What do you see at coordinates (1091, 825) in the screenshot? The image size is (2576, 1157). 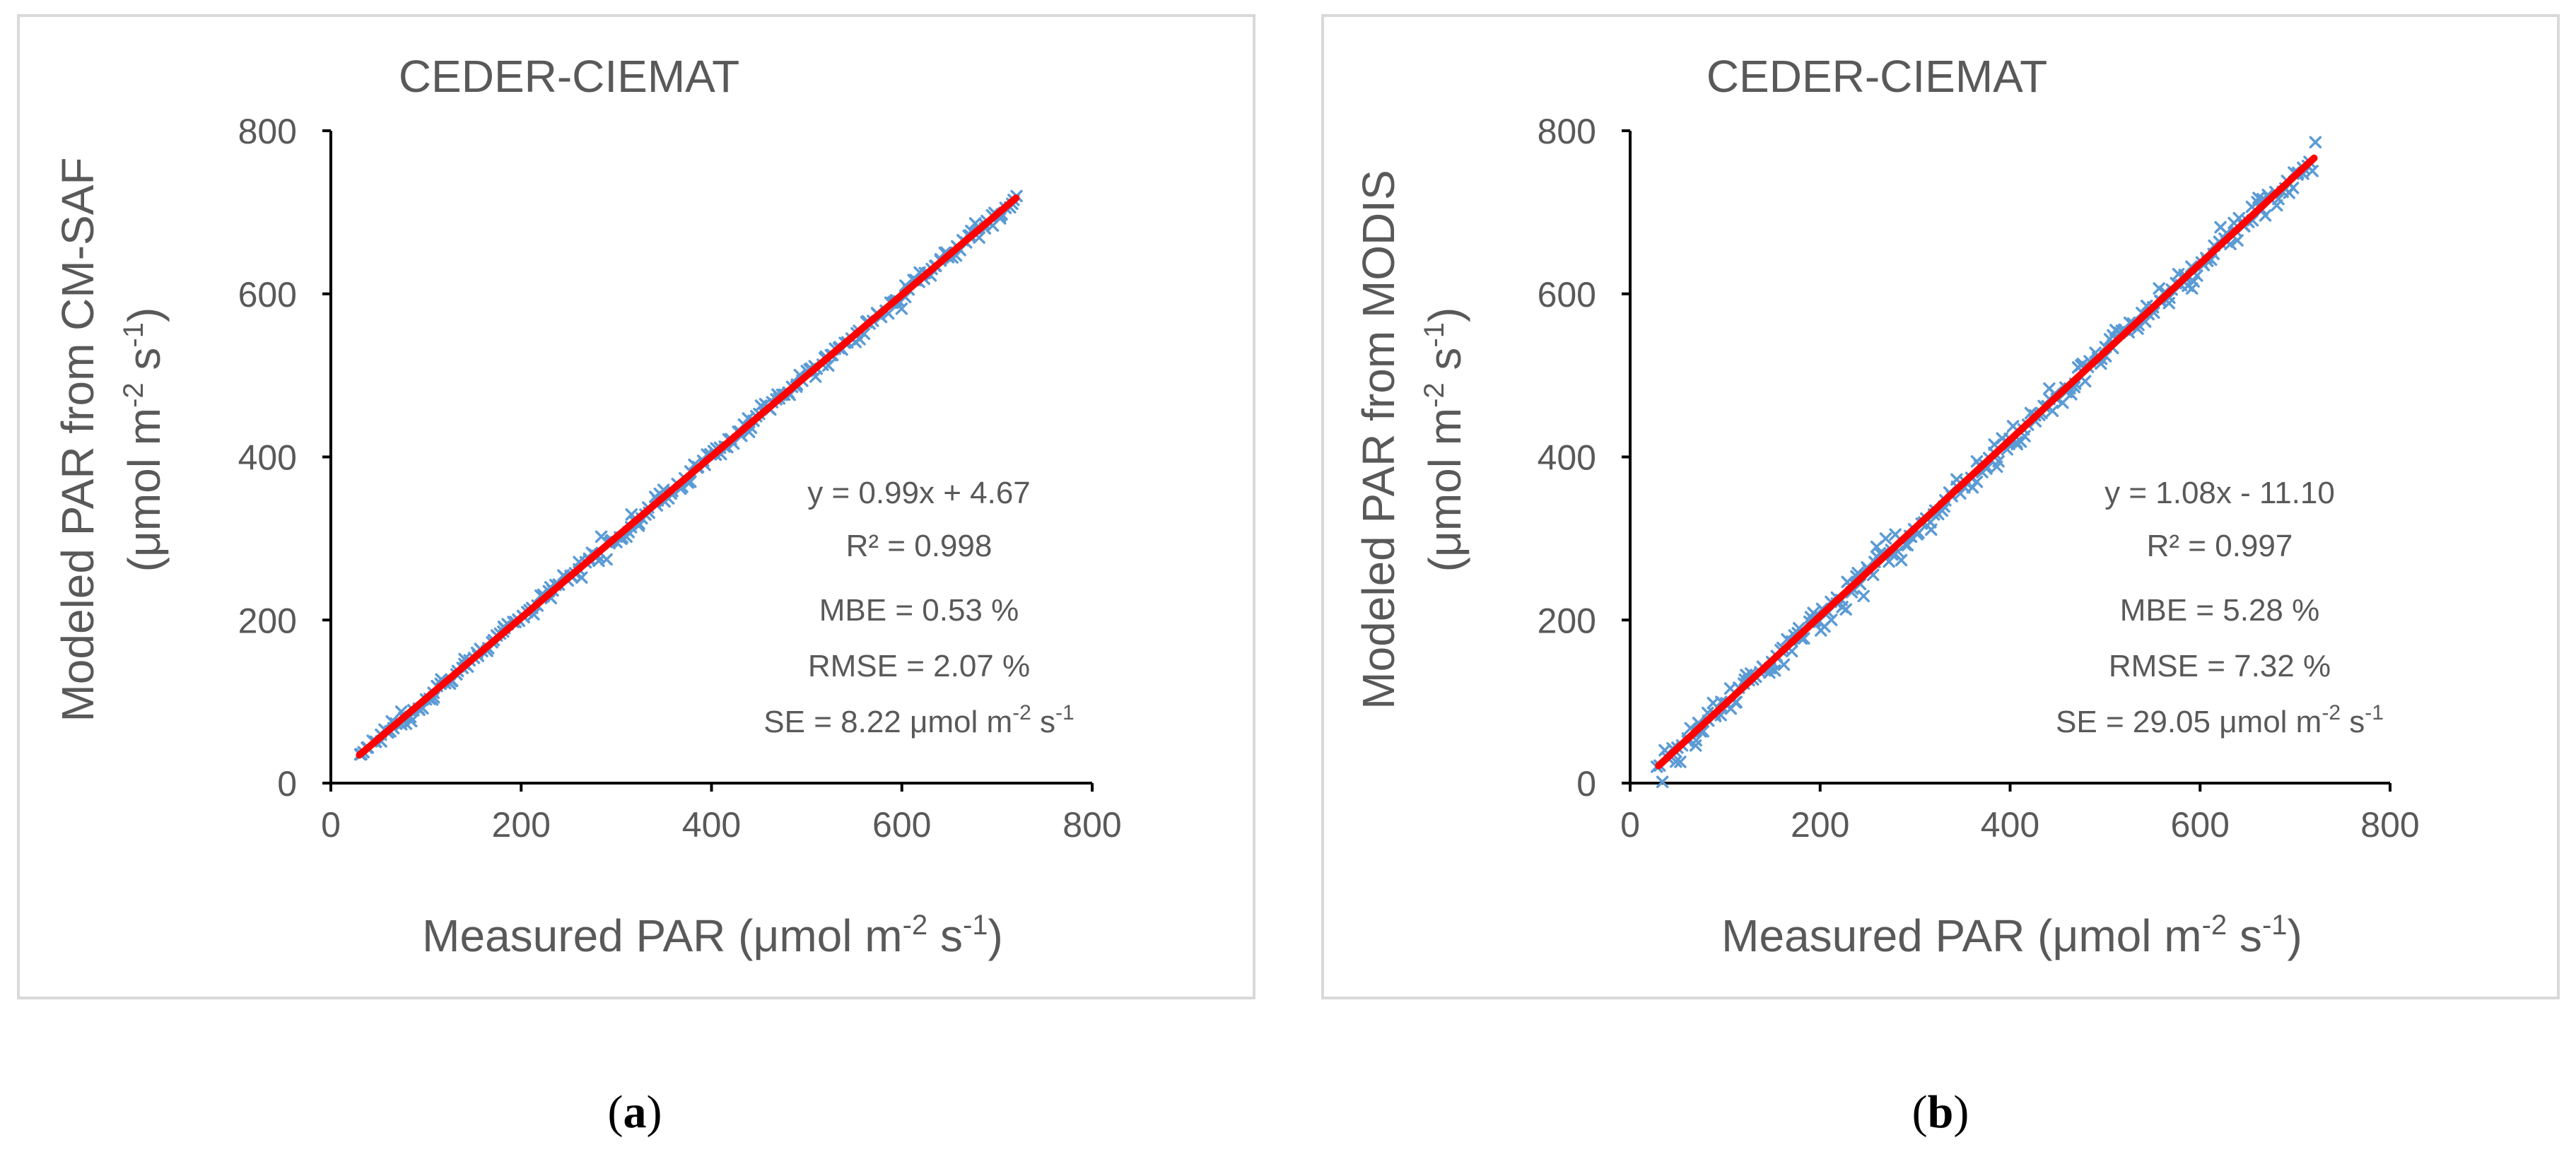 I see `panel-a-x-tick-label: 800` at bounding box center [1091, 825].